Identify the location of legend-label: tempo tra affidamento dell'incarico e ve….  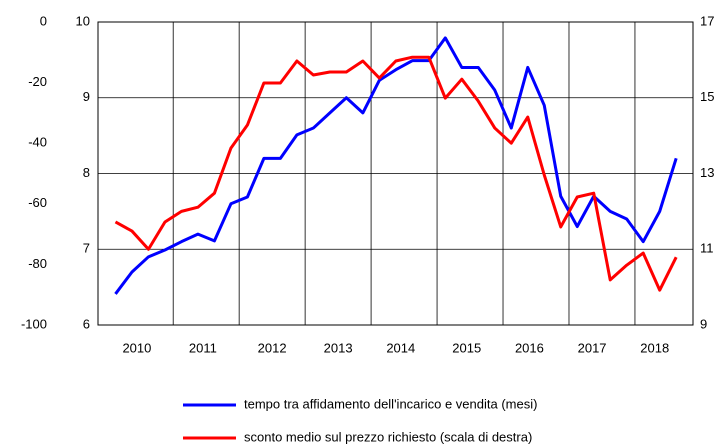
(390, 403).